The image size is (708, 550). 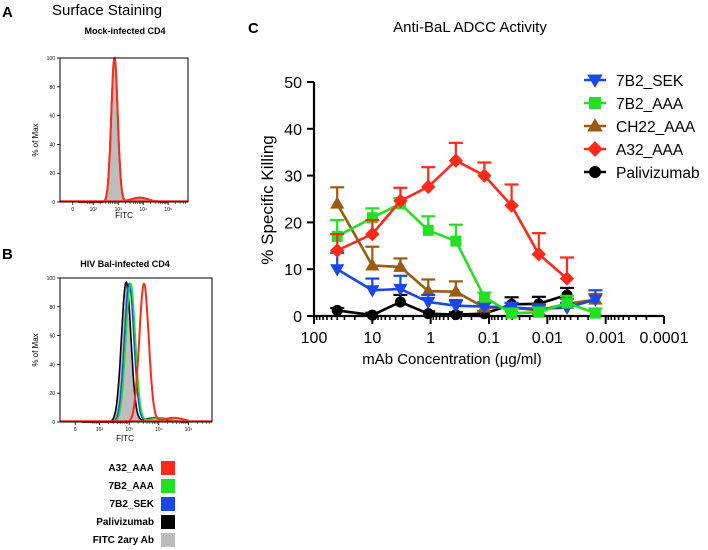 What do you see at coordinates (293, 83) in the screenshot?
I see `y-tick-label: 50` at bounding box center [293, 83].